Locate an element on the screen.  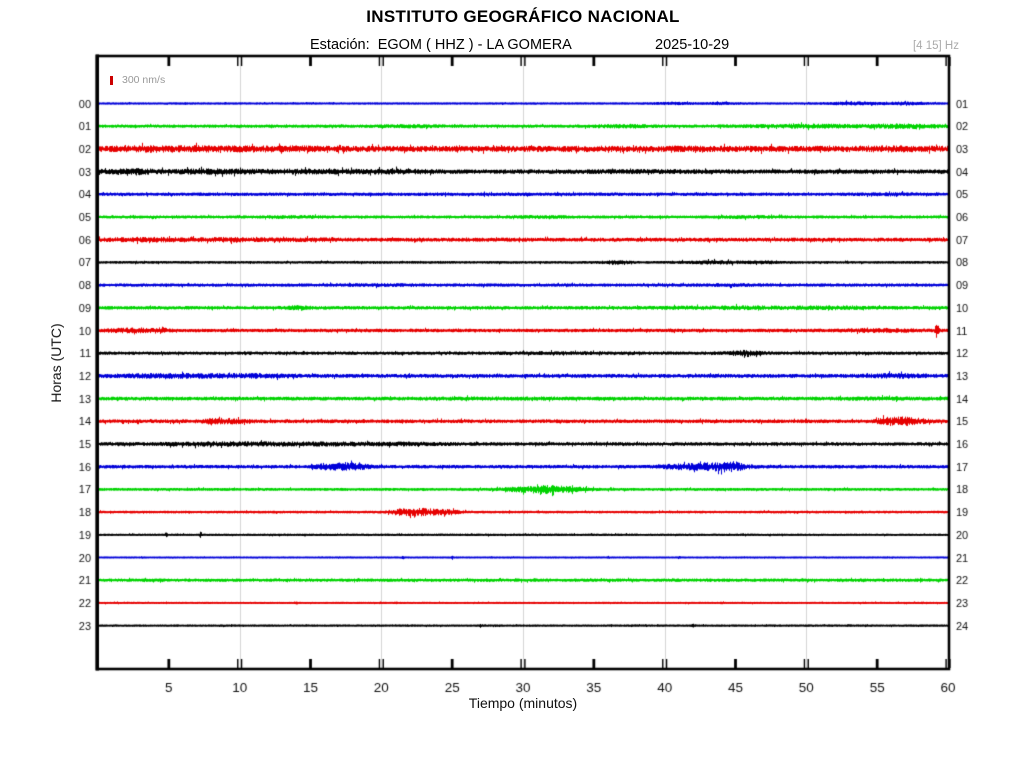
amplitude-scale-legend: 300 nm/s is located at coordinates (137, 80).